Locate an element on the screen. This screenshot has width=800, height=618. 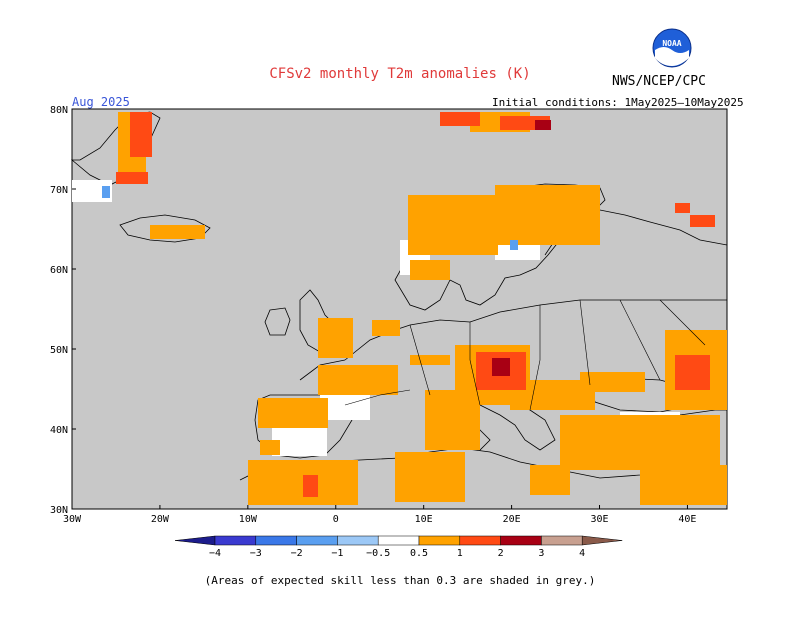
longitude-labels: 30W 20W 10W 0 10E 20E 30E 40E is located at coordinates (379, 515).